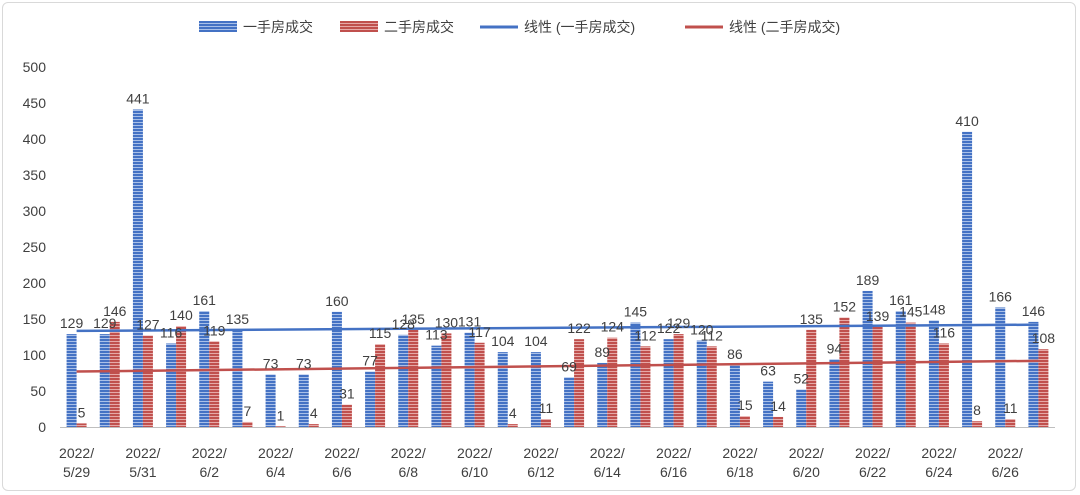 The image size is (1080, 495). Describe the element at coordinates (934, 309) in the screenshot. I see `data-label: 148` at that location.